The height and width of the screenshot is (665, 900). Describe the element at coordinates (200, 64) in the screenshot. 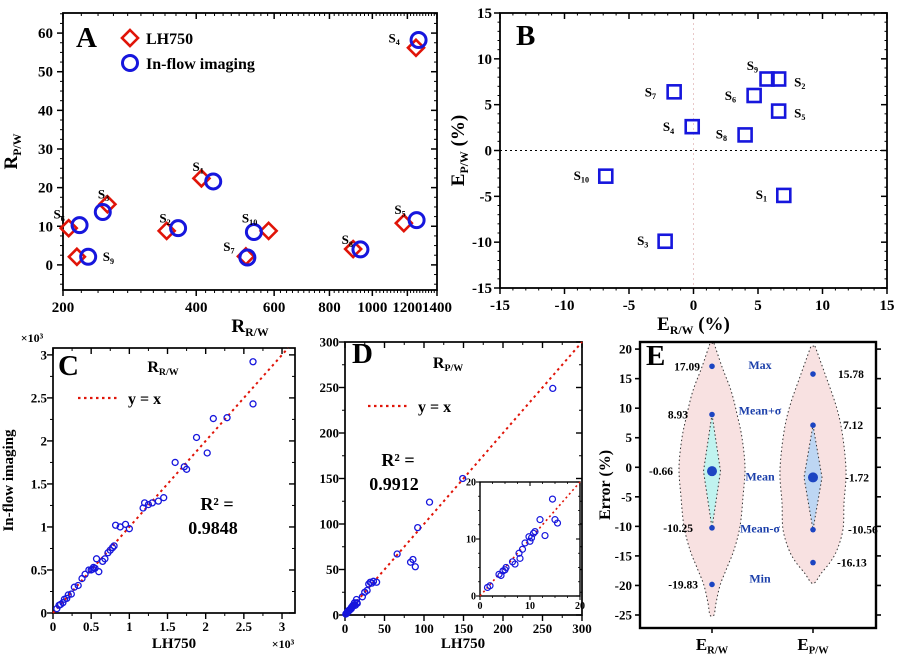

I see `legend-label-inflow: In-flow imaging` at that location.